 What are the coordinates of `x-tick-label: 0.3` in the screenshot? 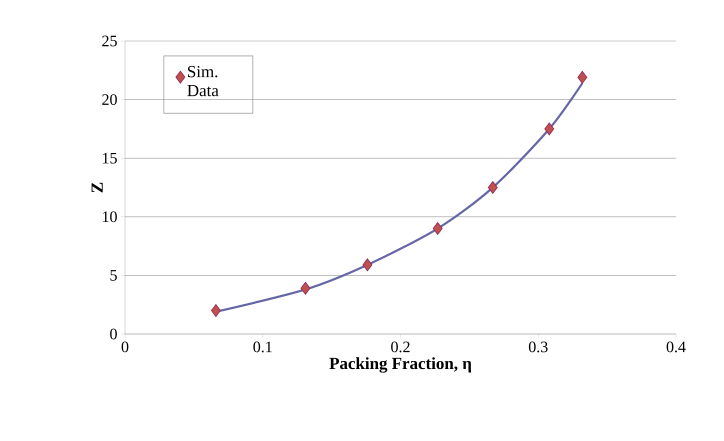 It's located at (538, 347).